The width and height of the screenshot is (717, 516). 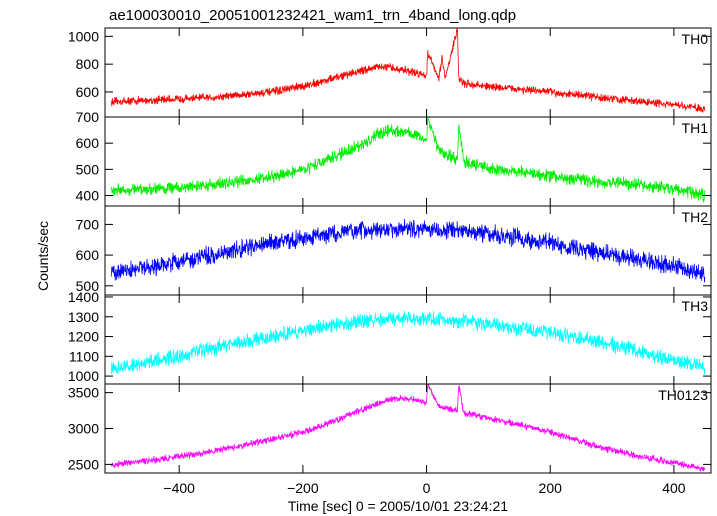 What do you see at coordinates (398, 506) in the screenshot?
I see `x-axis-label: Time [sec] 0 = 2005/10/01 23:24:21` at bounding box center [398, 506].